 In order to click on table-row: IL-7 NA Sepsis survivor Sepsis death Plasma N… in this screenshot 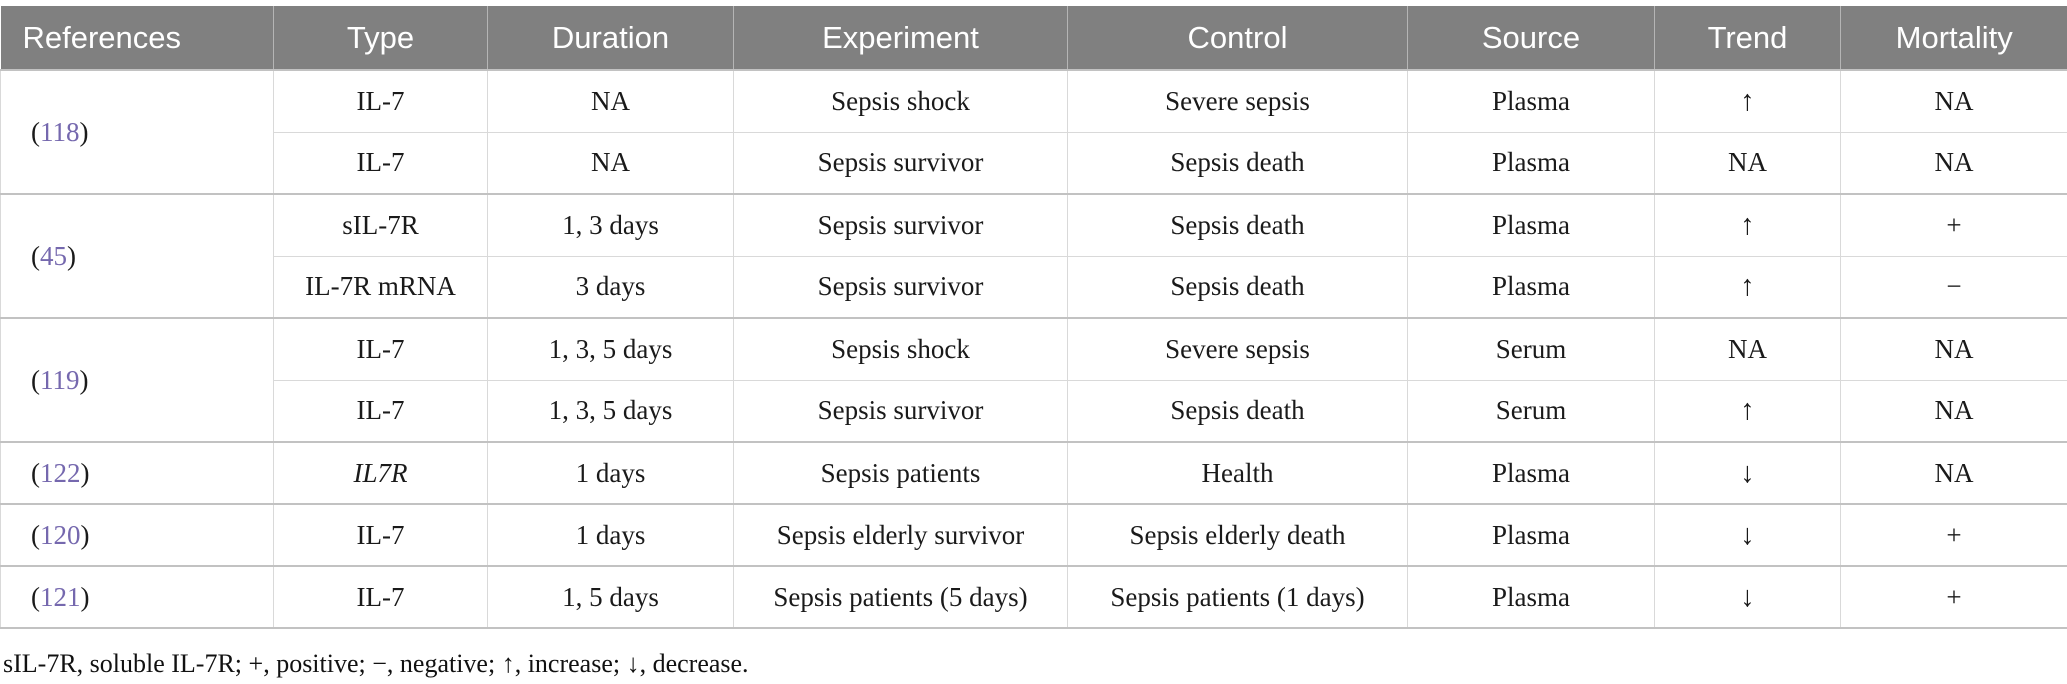, I will do `click(1034, 163)`.